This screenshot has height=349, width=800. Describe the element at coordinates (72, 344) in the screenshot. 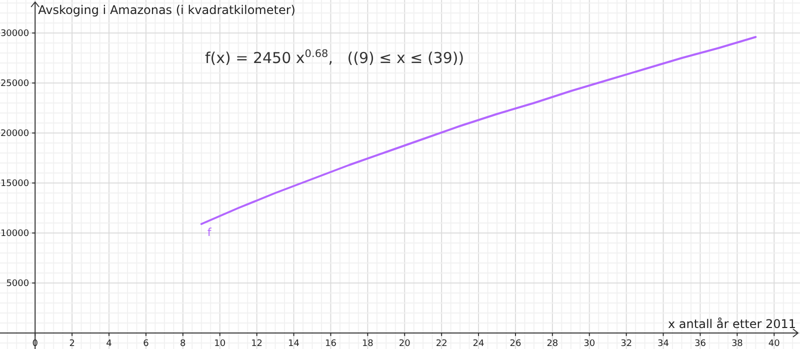

I see `x-tick-label: 2` at that location.